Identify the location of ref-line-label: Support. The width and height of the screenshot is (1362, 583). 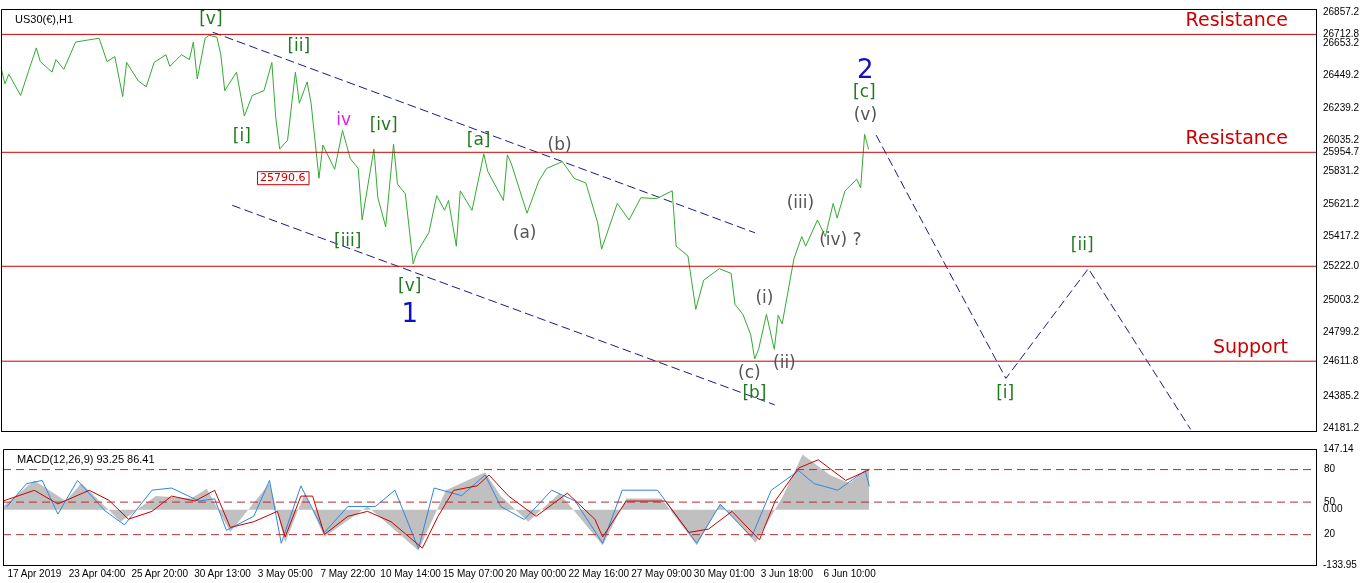
(1250, 345).